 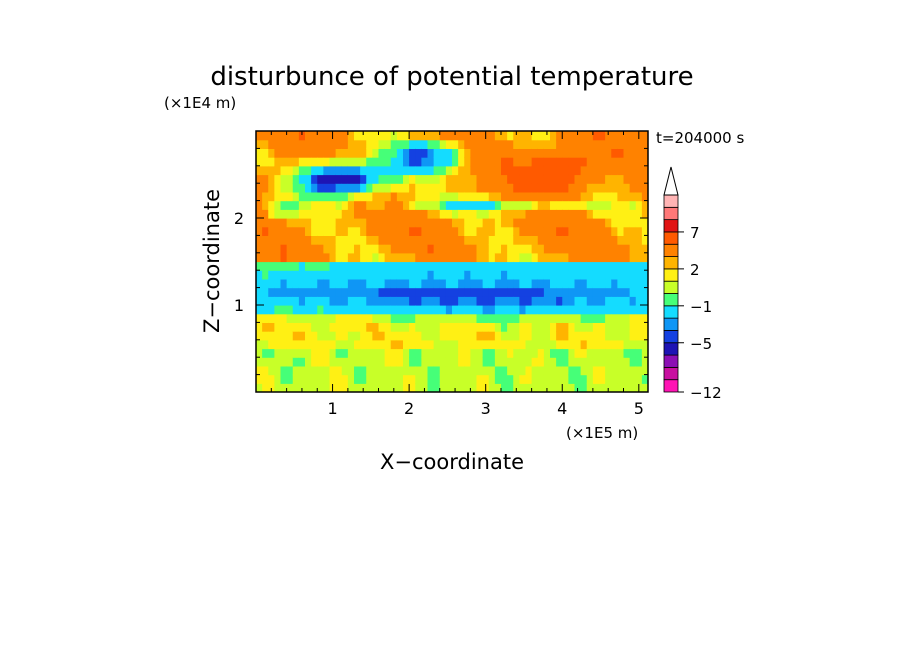 What do you see at coordinates (639, 408) in the screenshot?
I see `x-tick-label: 5` at bounding box center [639, 408].